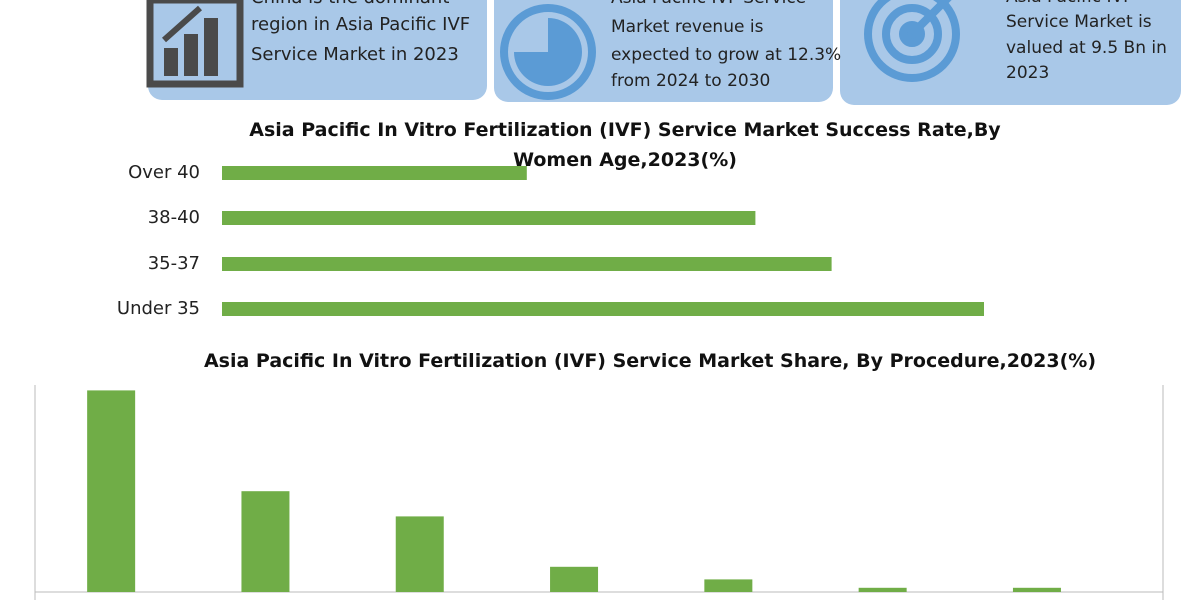  Describe the element at coordinates (1079, 22) in the screenshot. I see `card-text: Service Market is` at that location.